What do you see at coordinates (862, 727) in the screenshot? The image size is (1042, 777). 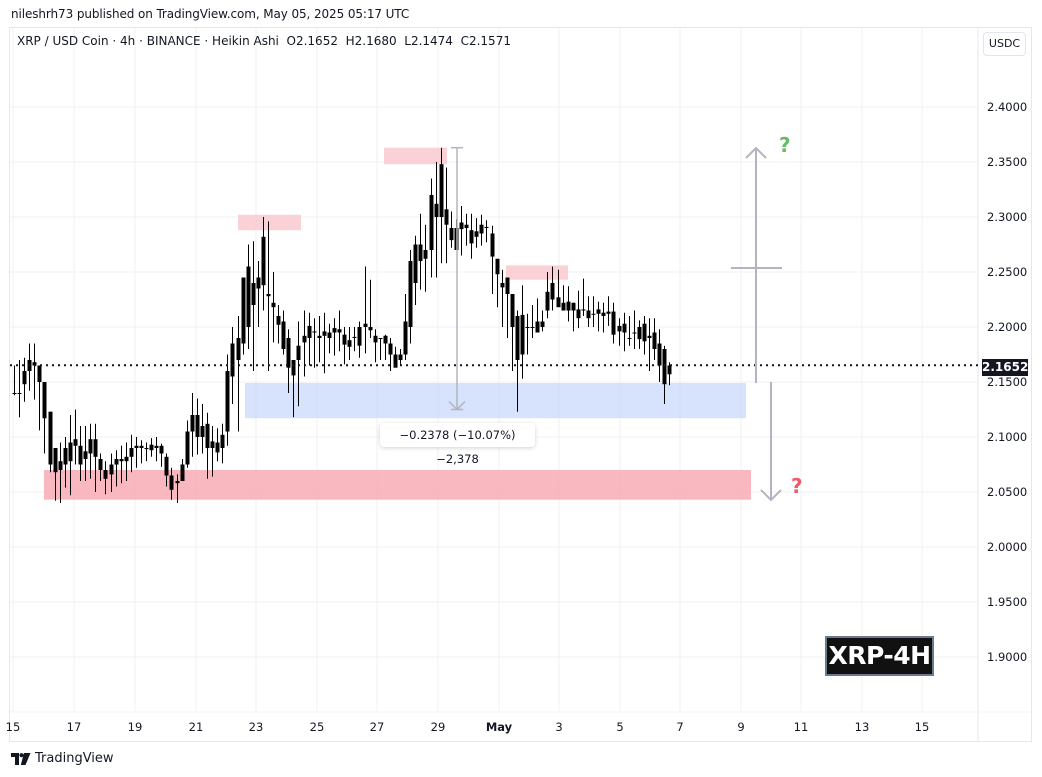 I see `time-axis-label: 13` at bounding box center [862, 727].